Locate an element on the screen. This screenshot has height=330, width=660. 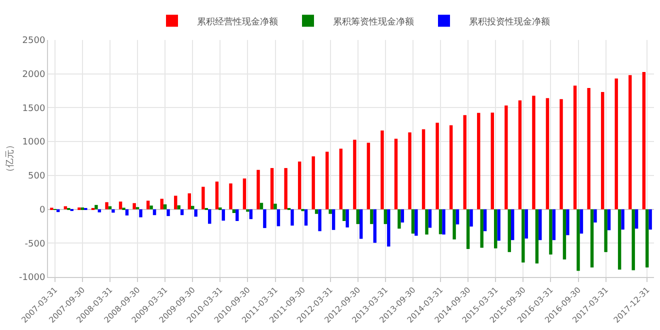
y-tick-label: 500 is located at coordinates (37, 177).